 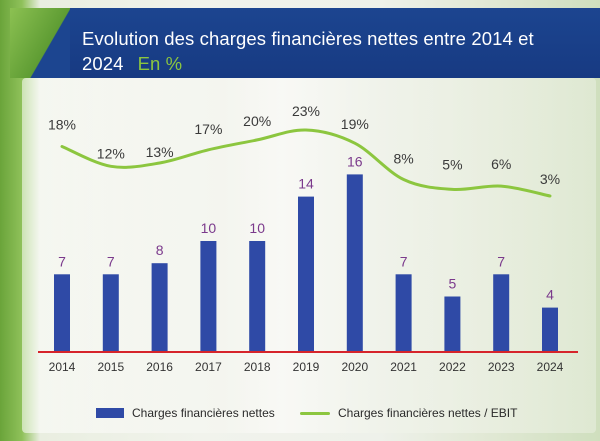 What do you see at coordinates (306, 274) in the screenshot?
I see `bar-2019` at bounding box center [306, 274].